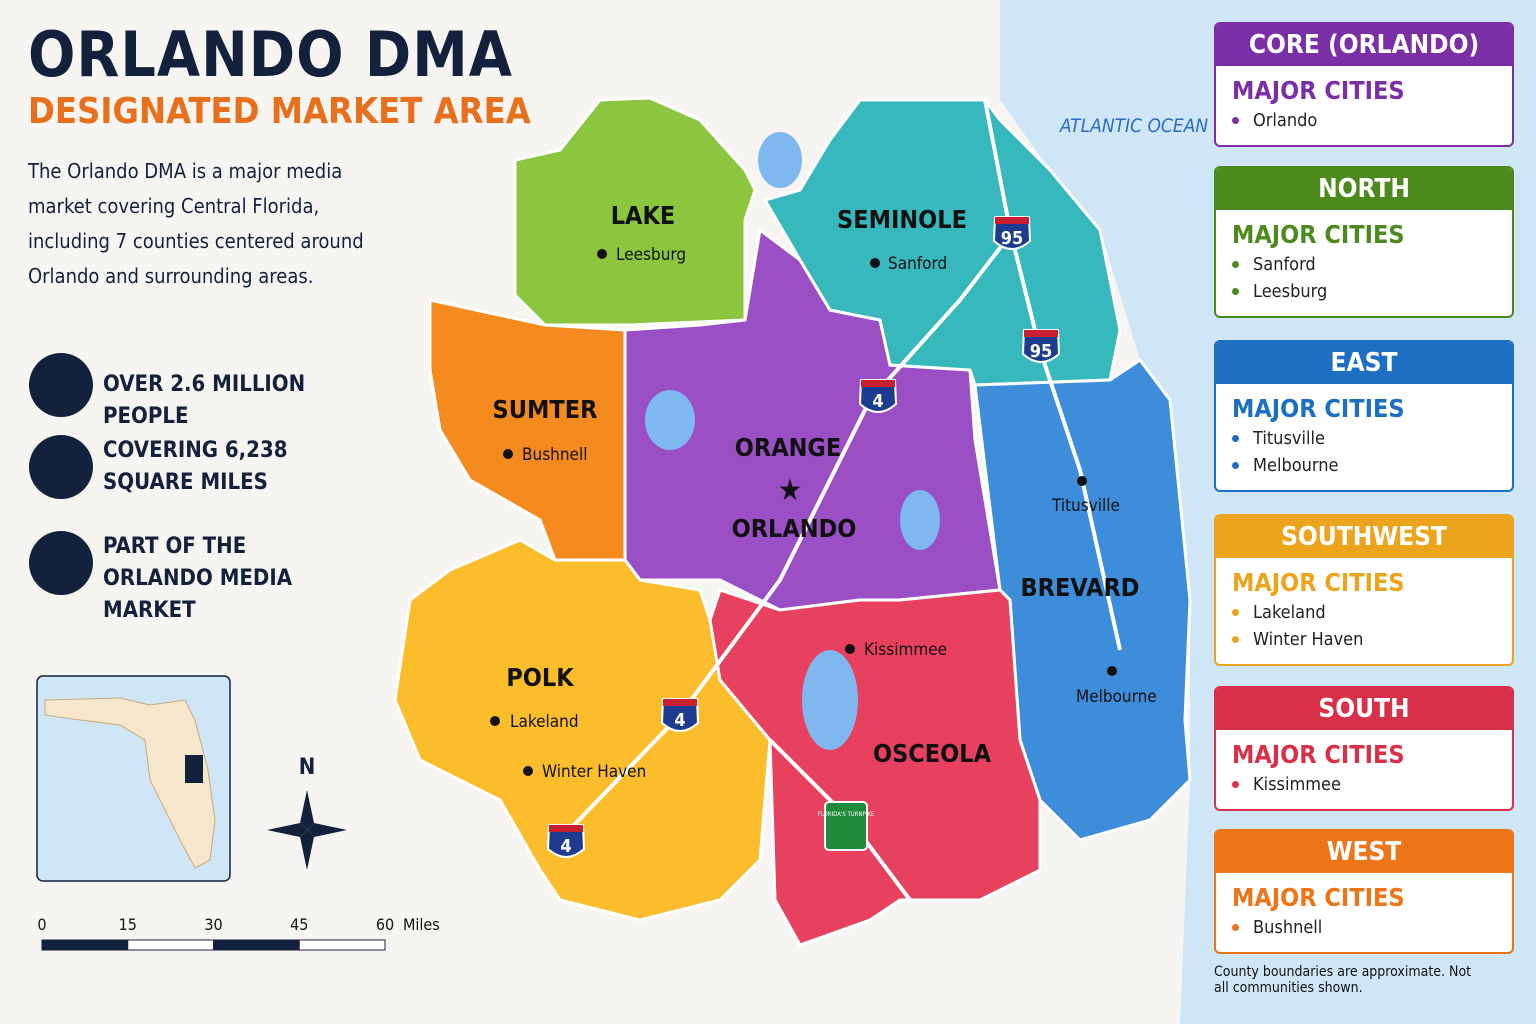  I want to click on region-city-row: Lakeland, so click(1372, 612).